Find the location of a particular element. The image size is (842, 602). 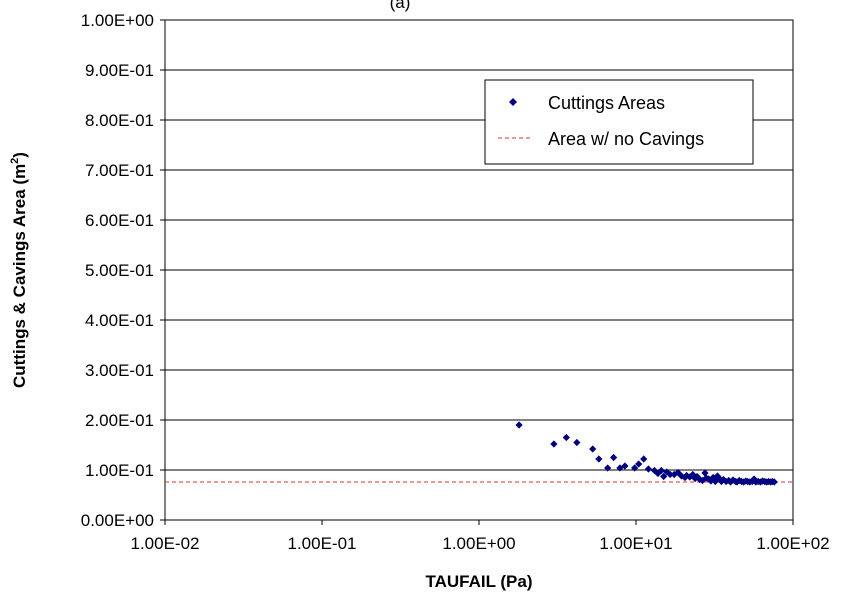

x-tick-label: 1.00E+01 is located at coordinates (635, 543).